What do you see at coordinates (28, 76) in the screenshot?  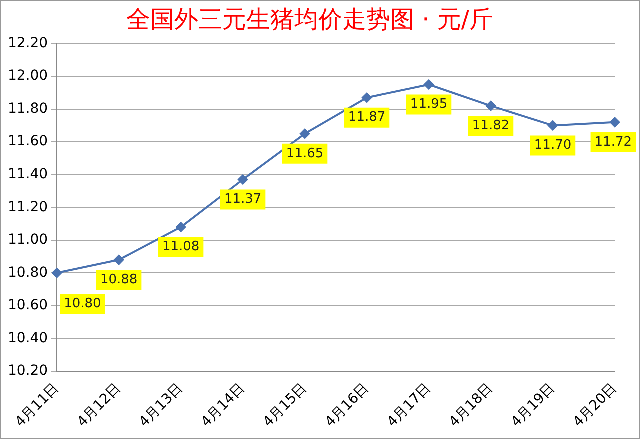 I see `y-tick-label: 12.00` at bounding box center [28, 76].